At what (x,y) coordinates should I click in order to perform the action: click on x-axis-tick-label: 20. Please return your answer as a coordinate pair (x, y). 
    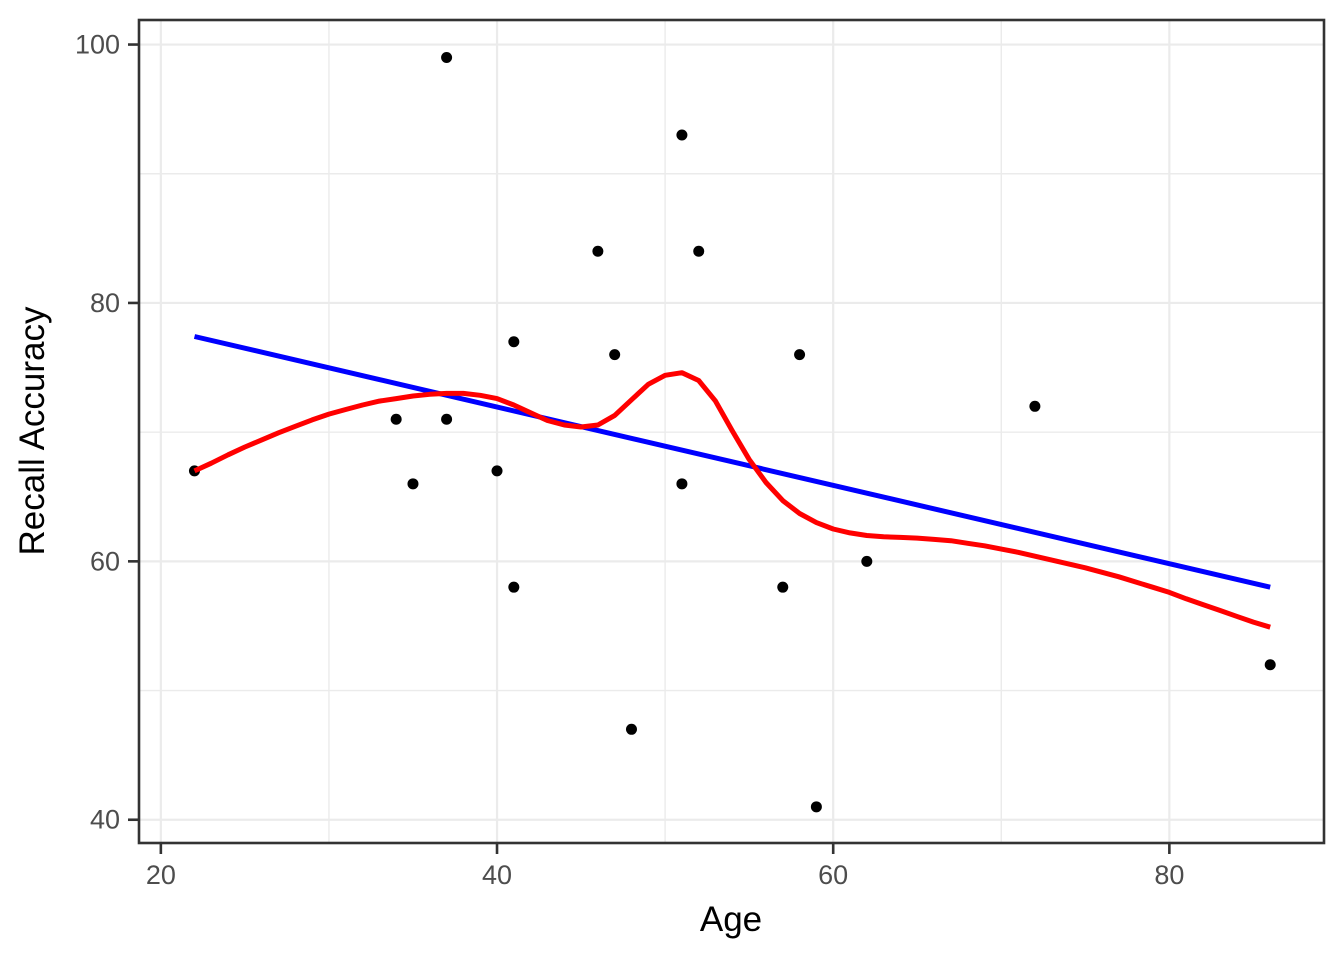
    Looking at the image, I should click on (161, 875).